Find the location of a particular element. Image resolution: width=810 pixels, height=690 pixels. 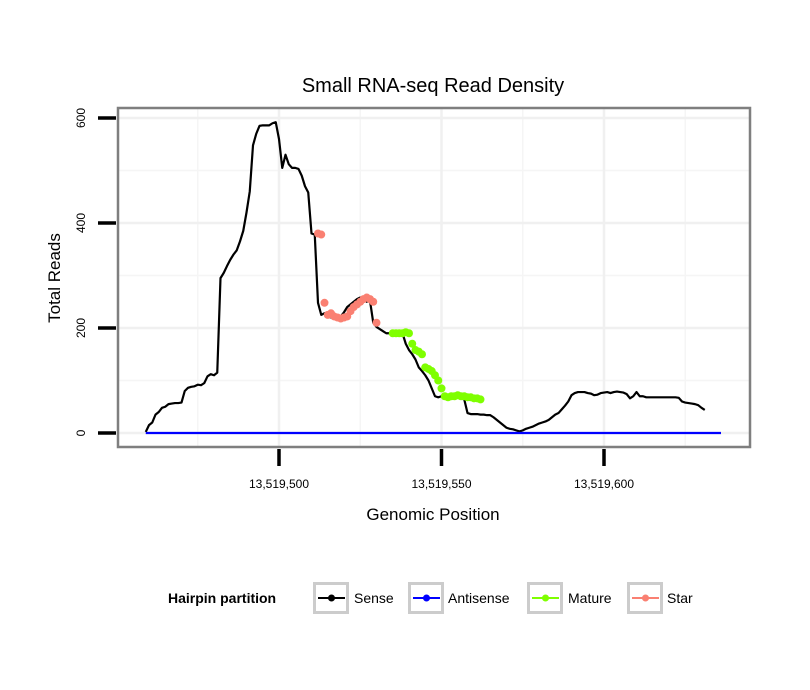

y-tick-label: 200 is located at coordinates (81, 328).